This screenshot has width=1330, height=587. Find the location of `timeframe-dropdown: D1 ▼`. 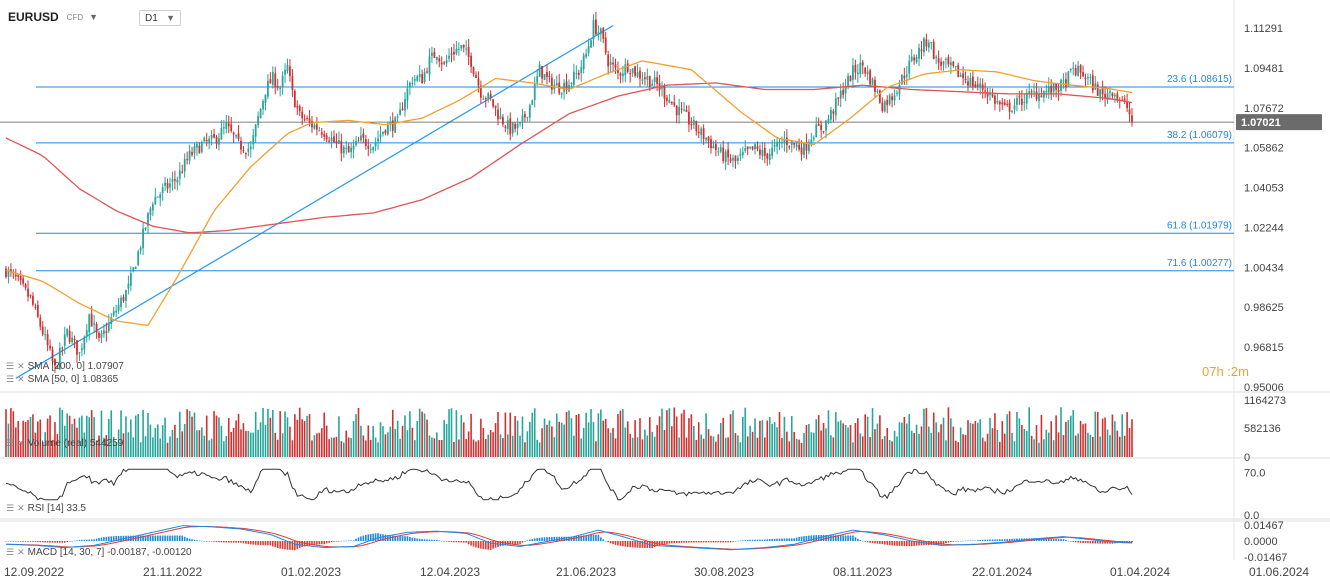

timeframe-dropdown: D1 ▼ is located at coordinates (160, 18).